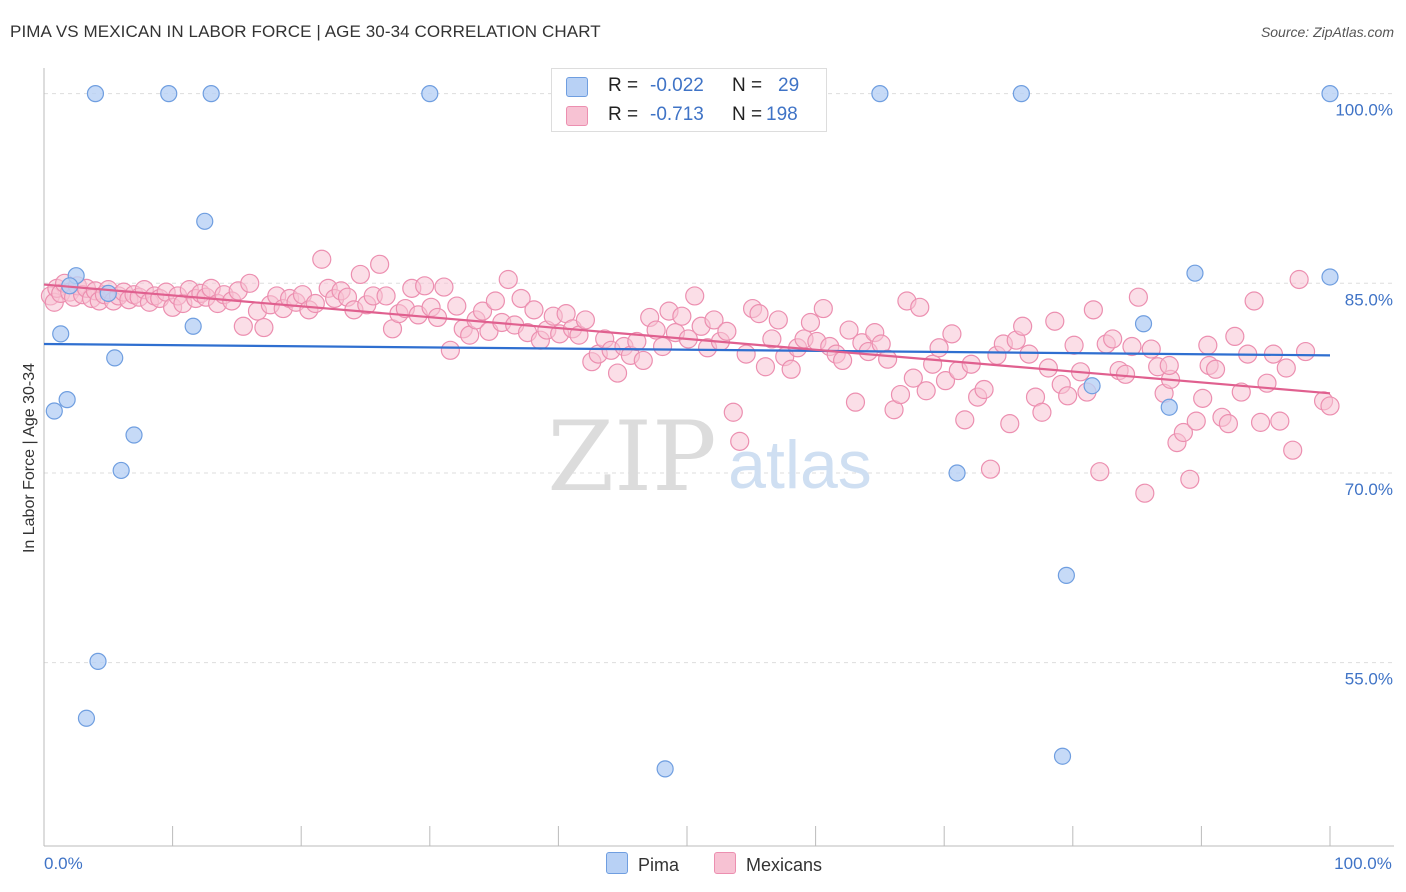 The width and height of the screenshot is (1406, 892). What do you see at coordinates (800, 465) in the screenshot?
I see `watermark-atlas: atlas` at bounding box center [800, 465].